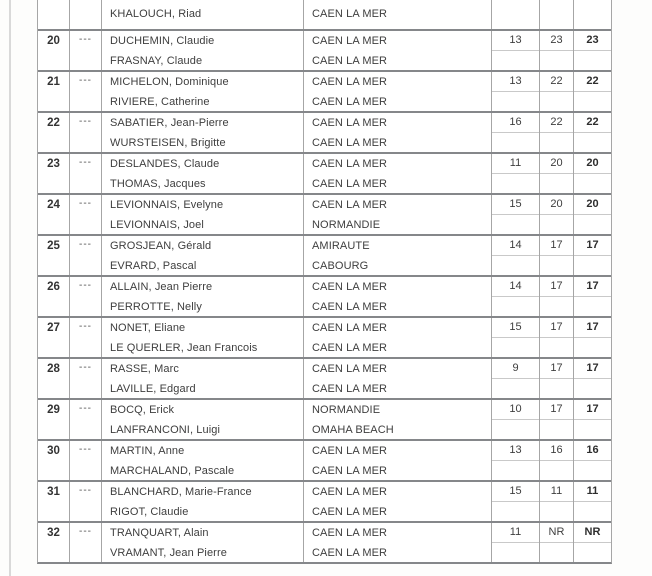 The height and width of the screenshot is (576, 652). I want to click on value1-cell: 14, so click(515, 296).